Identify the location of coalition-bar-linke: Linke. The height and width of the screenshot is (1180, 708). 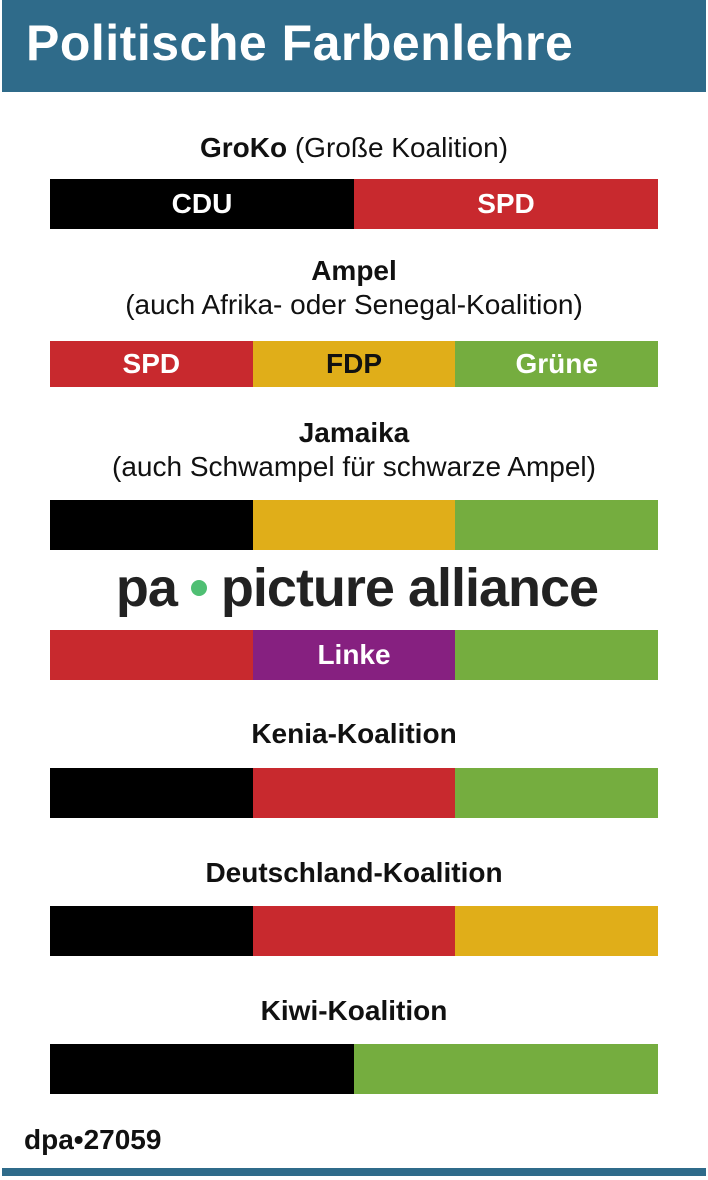
(354, 655).